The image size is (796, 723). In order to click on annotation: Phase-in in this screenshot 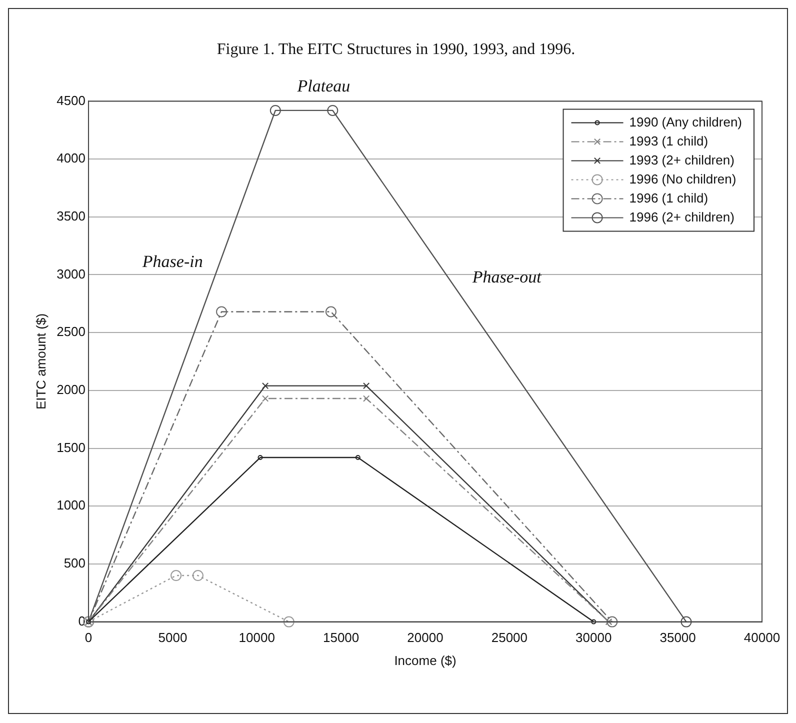, I will do `click(172, 262)`.